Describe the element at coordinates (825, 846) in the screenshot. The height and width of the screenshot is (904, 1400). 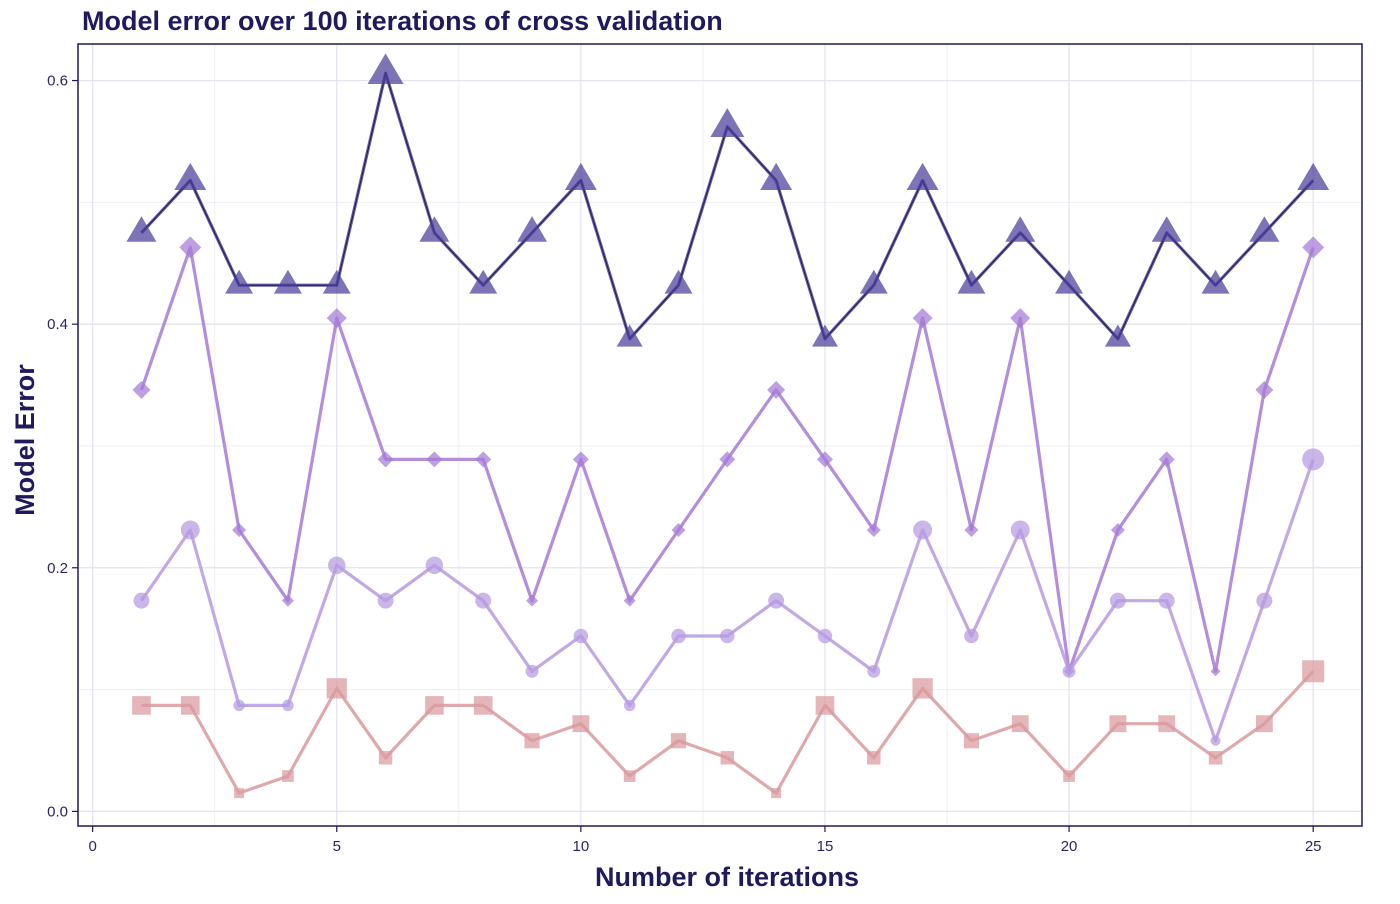
I see `x-tick-label: 15` at that location.